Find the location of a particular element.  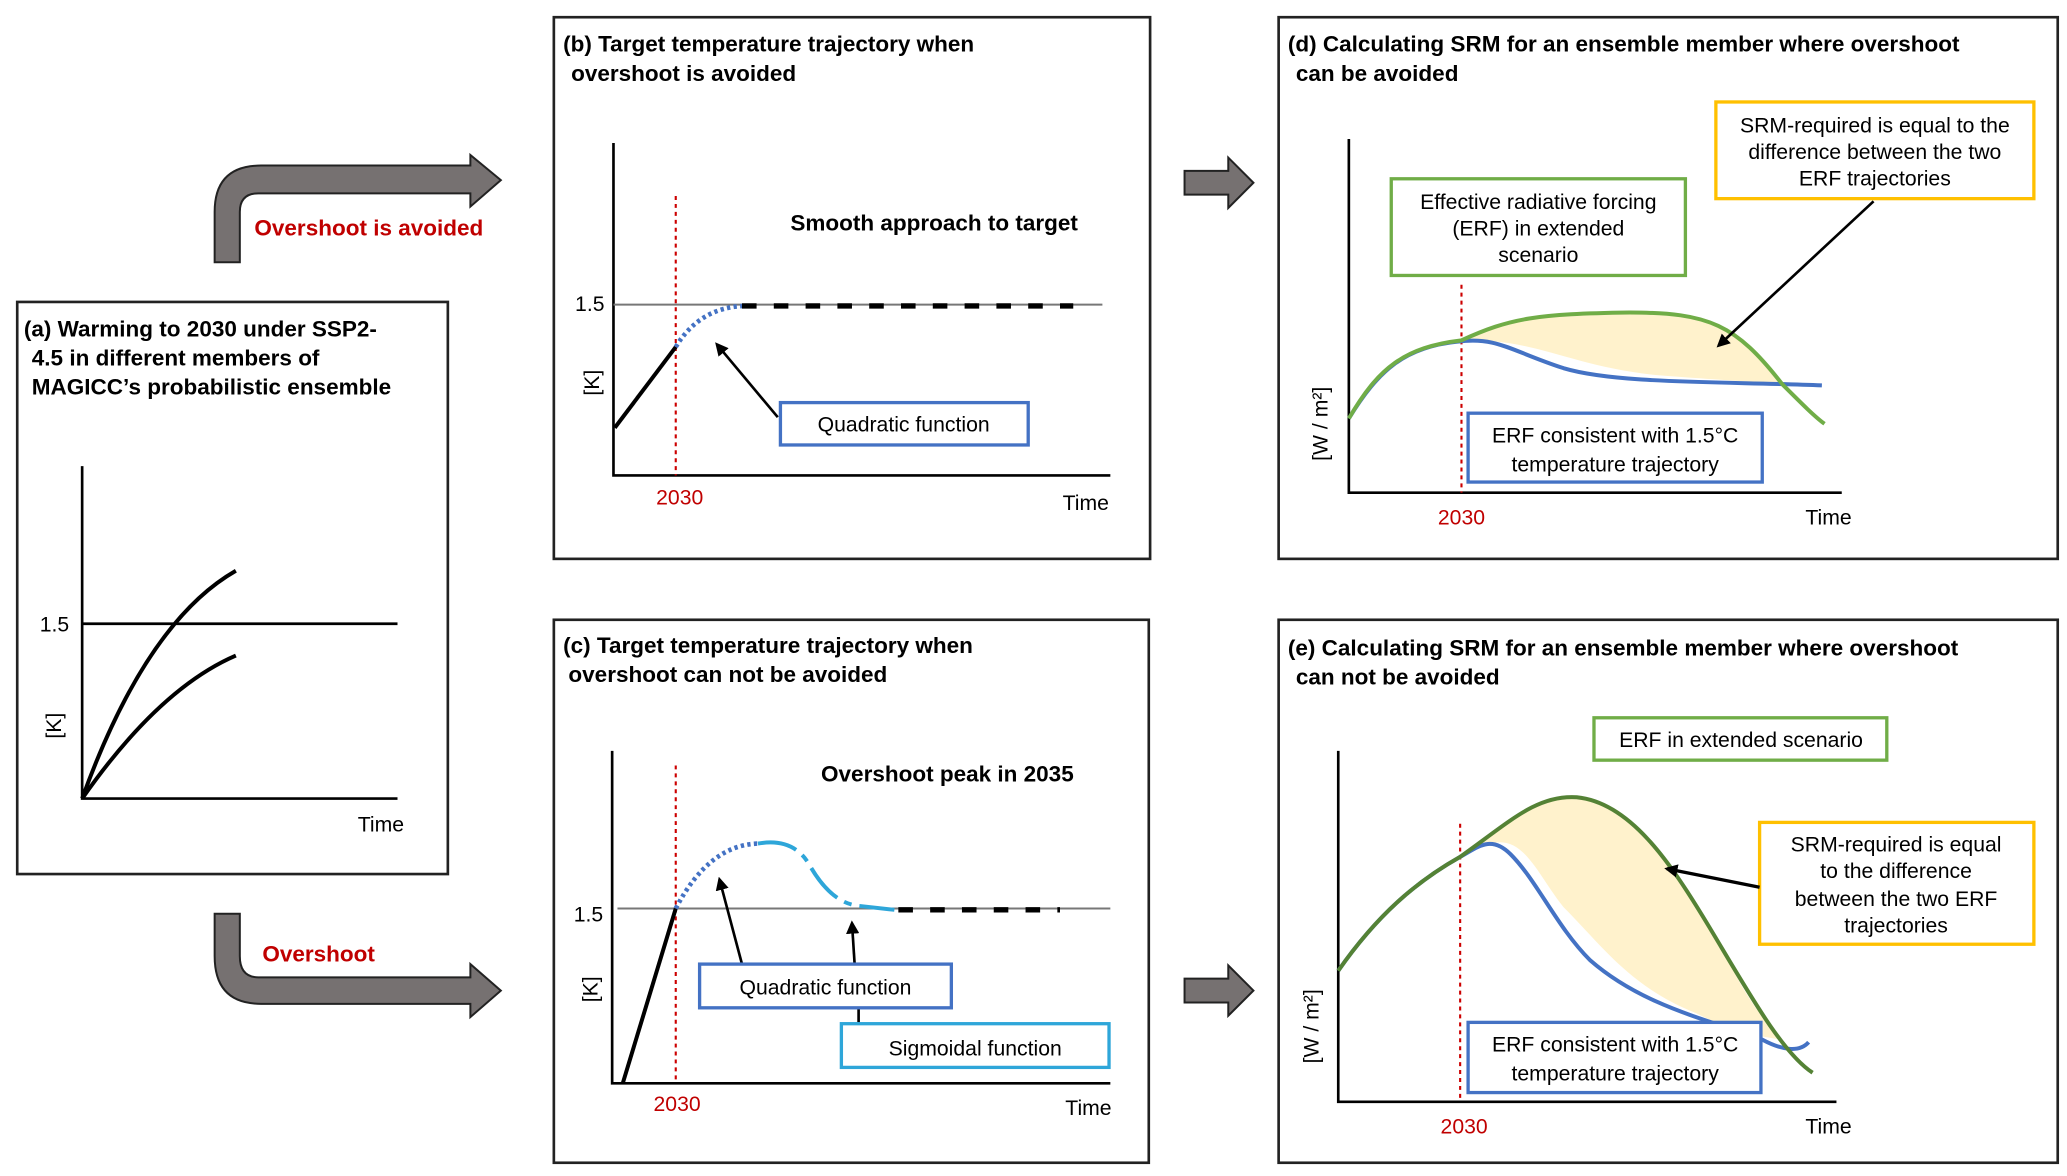

panel-c-quadratic-box is located at coordinates (825, 986).